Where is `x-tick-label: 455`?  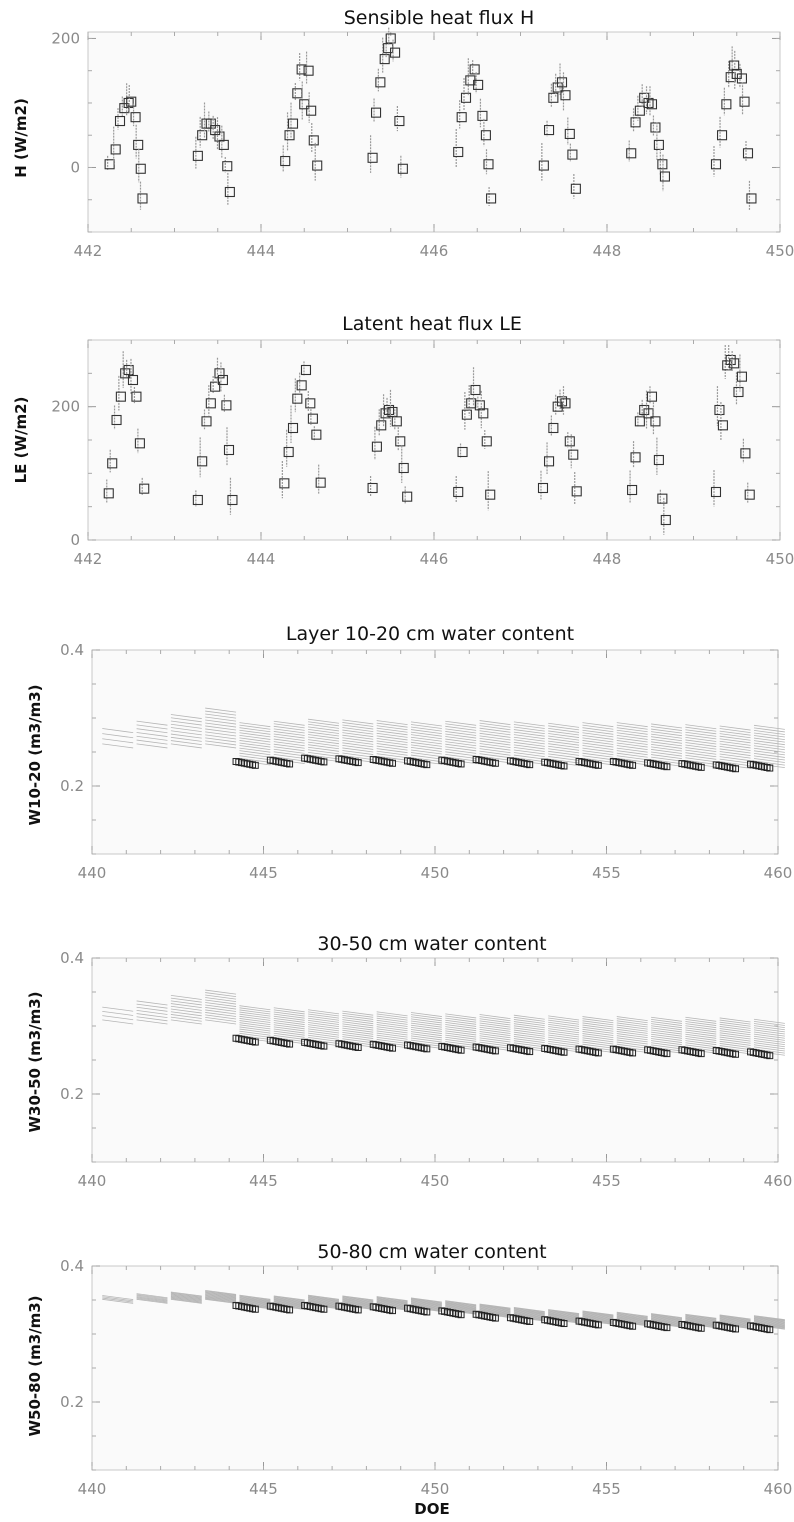 x-tick-label: 455 is located at coordinates (606, 1489).